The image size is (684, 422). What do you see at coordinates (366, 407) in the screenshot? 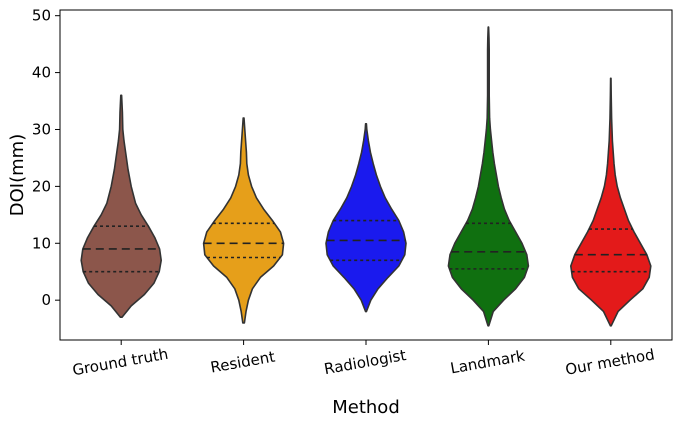
I see `x-axis-title: Method` at bounding box center [366, 407].